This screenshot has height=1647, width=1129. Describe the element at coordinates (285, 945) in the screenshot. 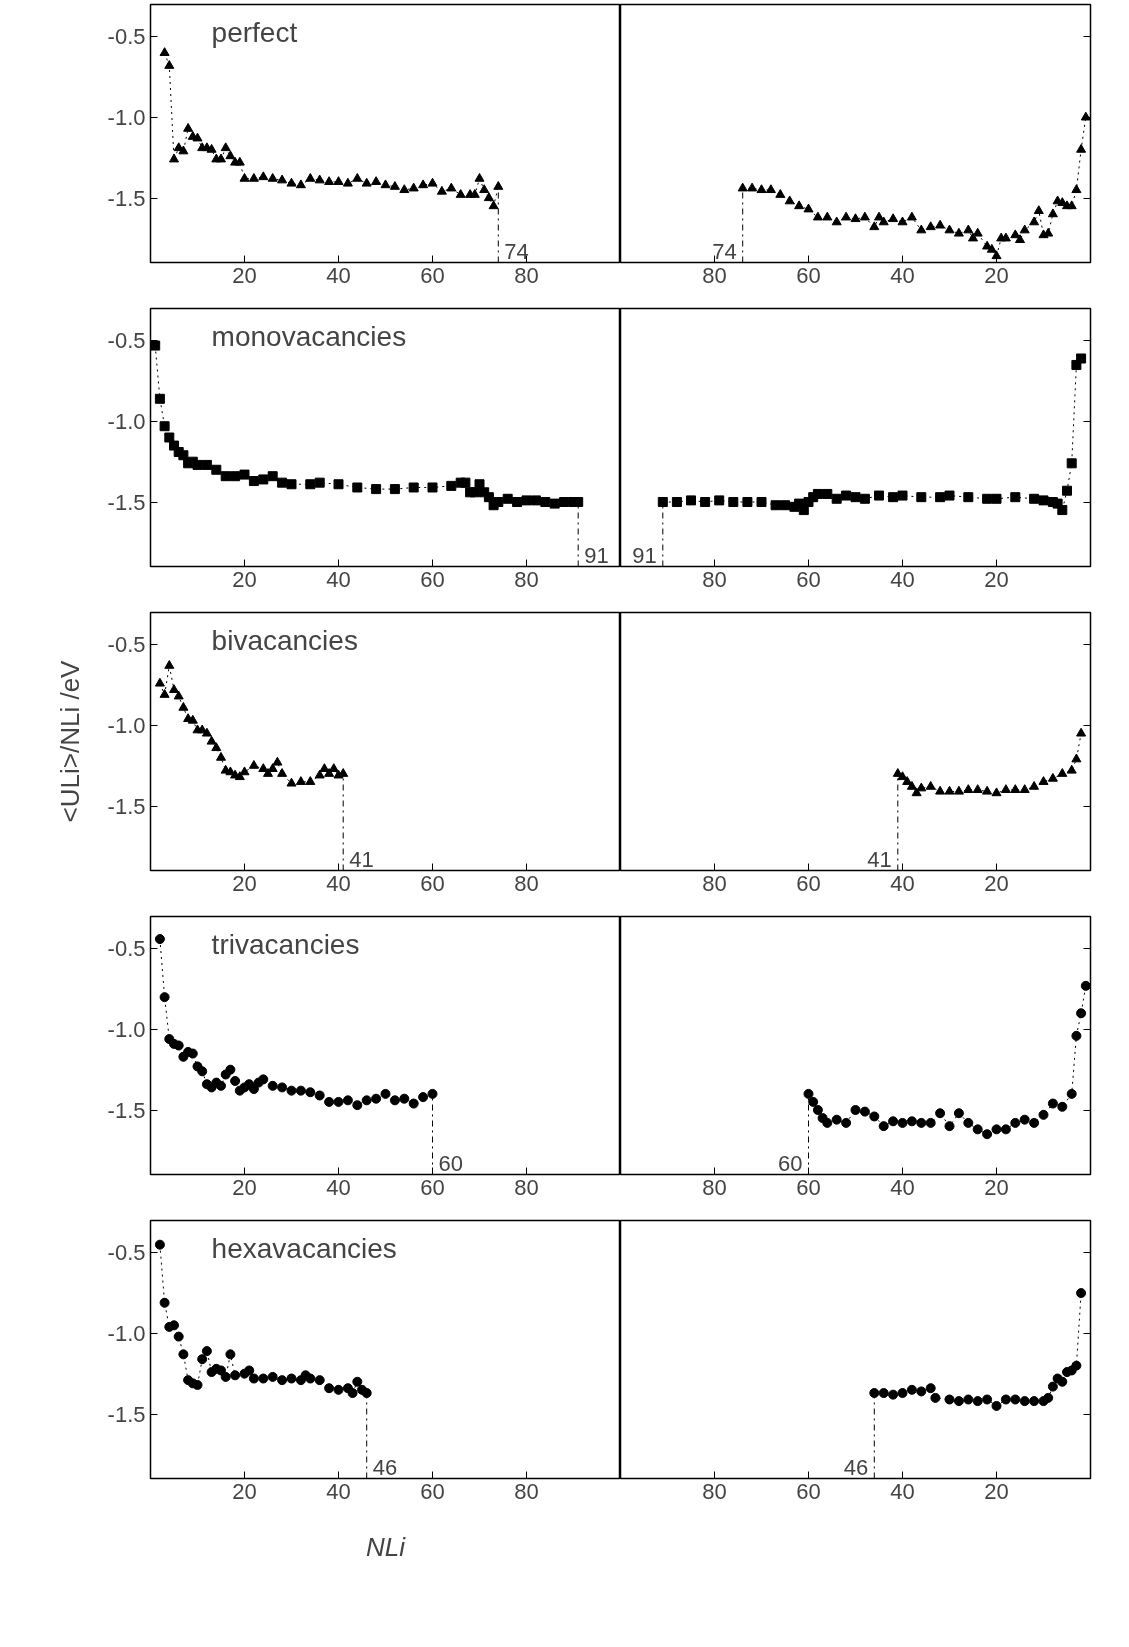

I see `annotation: trivacancies` at that location.